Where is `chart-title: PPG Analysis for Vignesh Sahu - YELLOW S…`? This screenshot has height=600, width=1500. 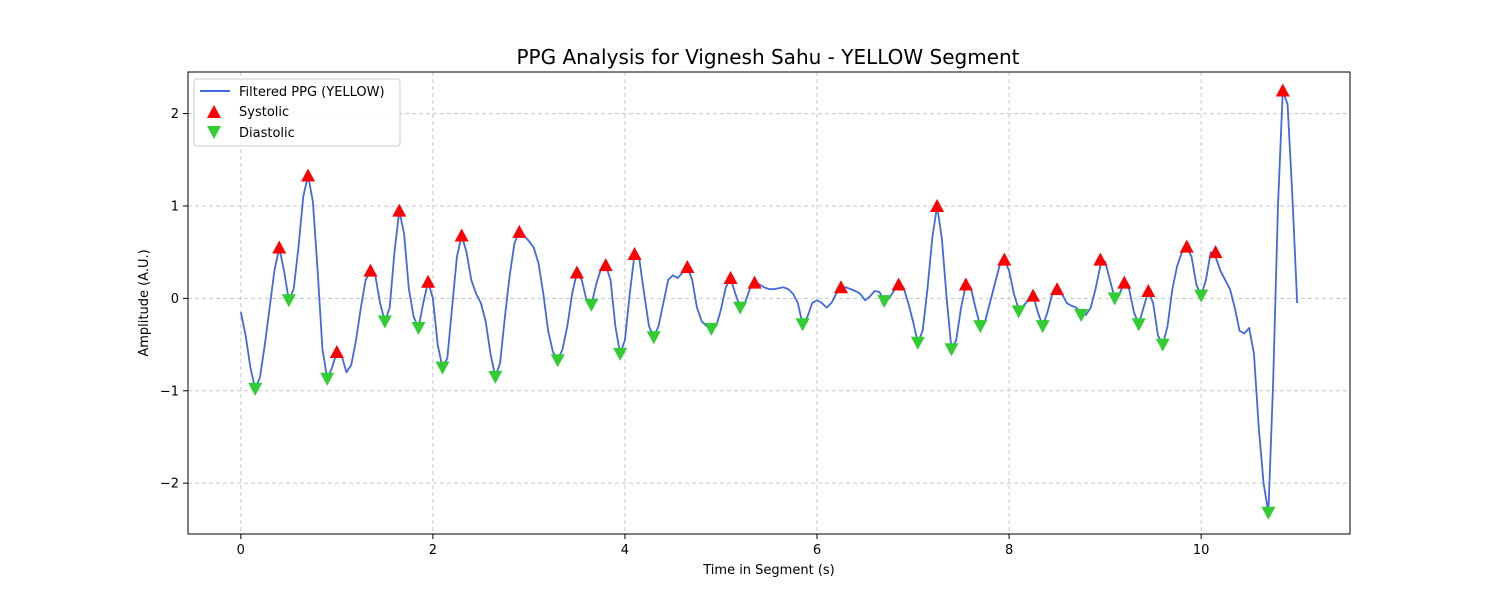
chart-title: PPG Analysis for Vignesh Sahu - YELLOW S… is located at coordinates (767, 57).